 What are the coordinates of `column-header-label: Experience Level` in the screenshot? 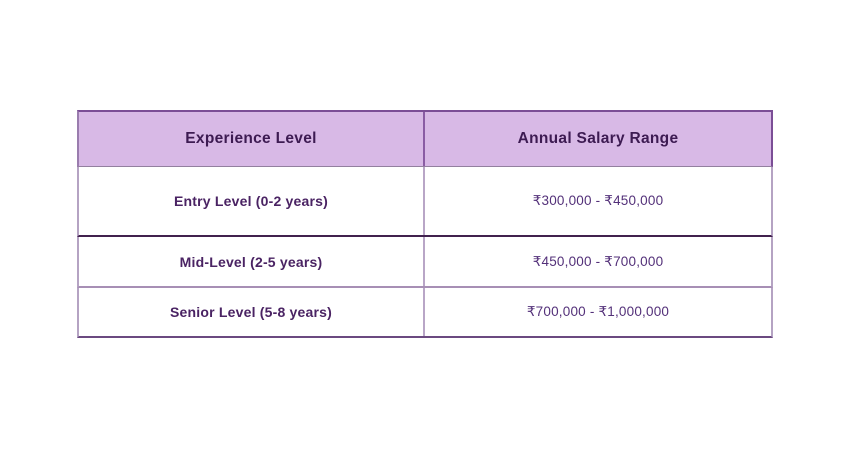 It's located at (251, 138).